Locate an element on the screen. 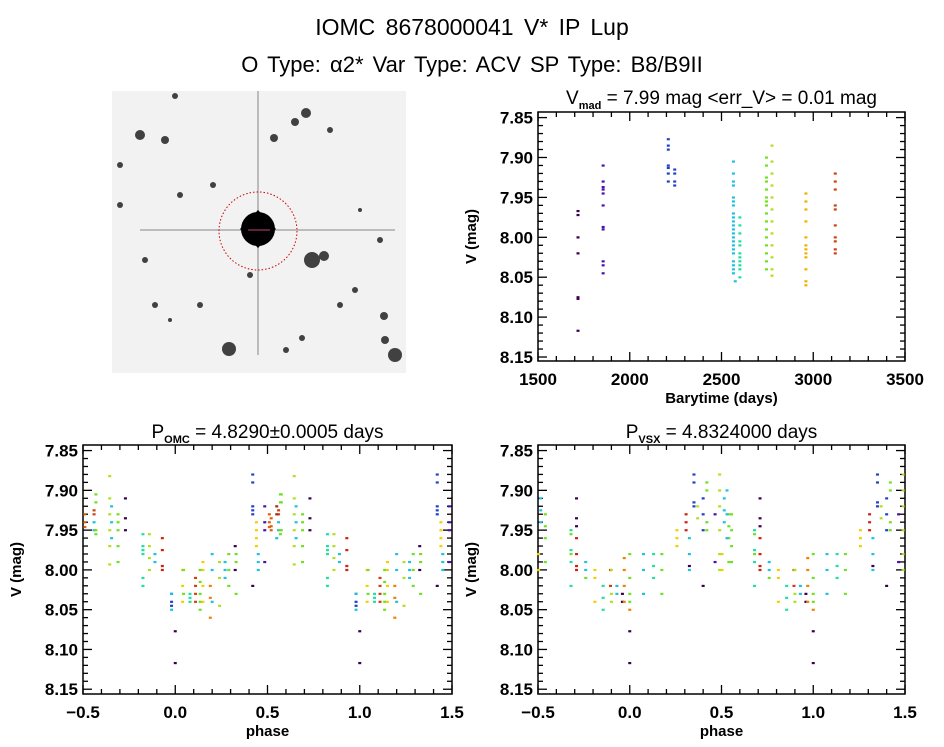 The height and width of the screenshot is (747, 944). title-rest: = 7.99 mag <err_V> = 0.01 mag is located at coordinates (739, 98).